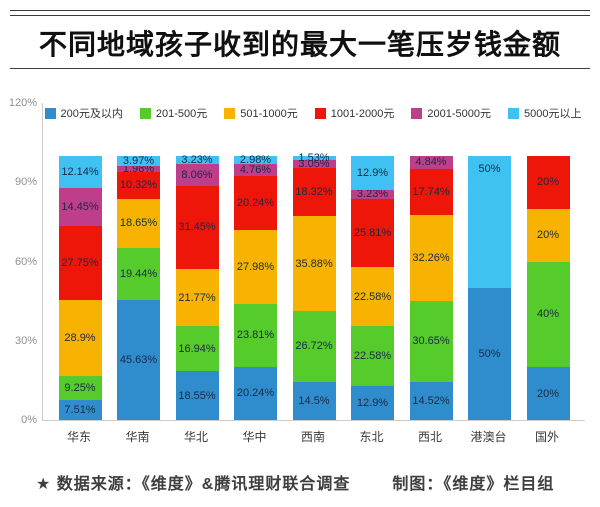 This screenshot has height=507, width=600. Describe the element at coordinates (255, 335) in the screenshot. I see `bar-segment: 23.81%` at that location.